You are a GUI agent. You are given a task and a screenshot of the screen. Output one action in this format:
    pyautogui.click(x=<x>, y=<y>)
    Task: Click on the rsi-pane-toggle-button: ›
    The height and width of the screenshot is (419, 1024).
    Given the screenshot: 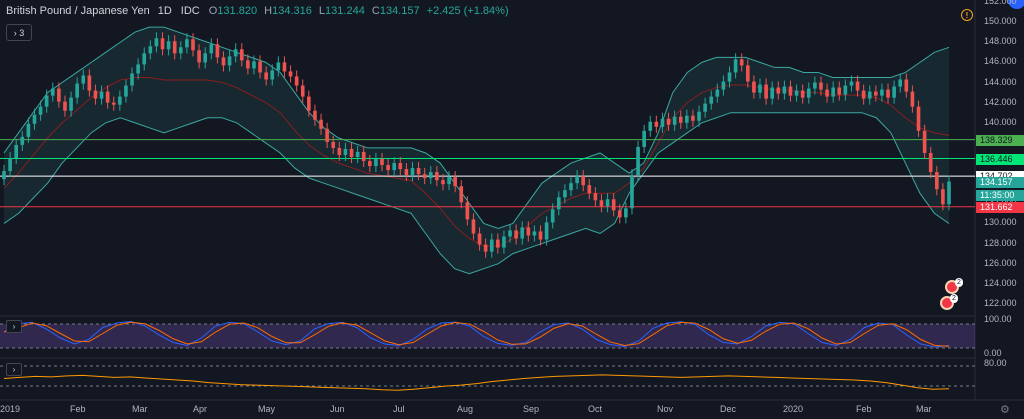 What is the action you would take?
    pyautogui.click(x=14, y=369)
    